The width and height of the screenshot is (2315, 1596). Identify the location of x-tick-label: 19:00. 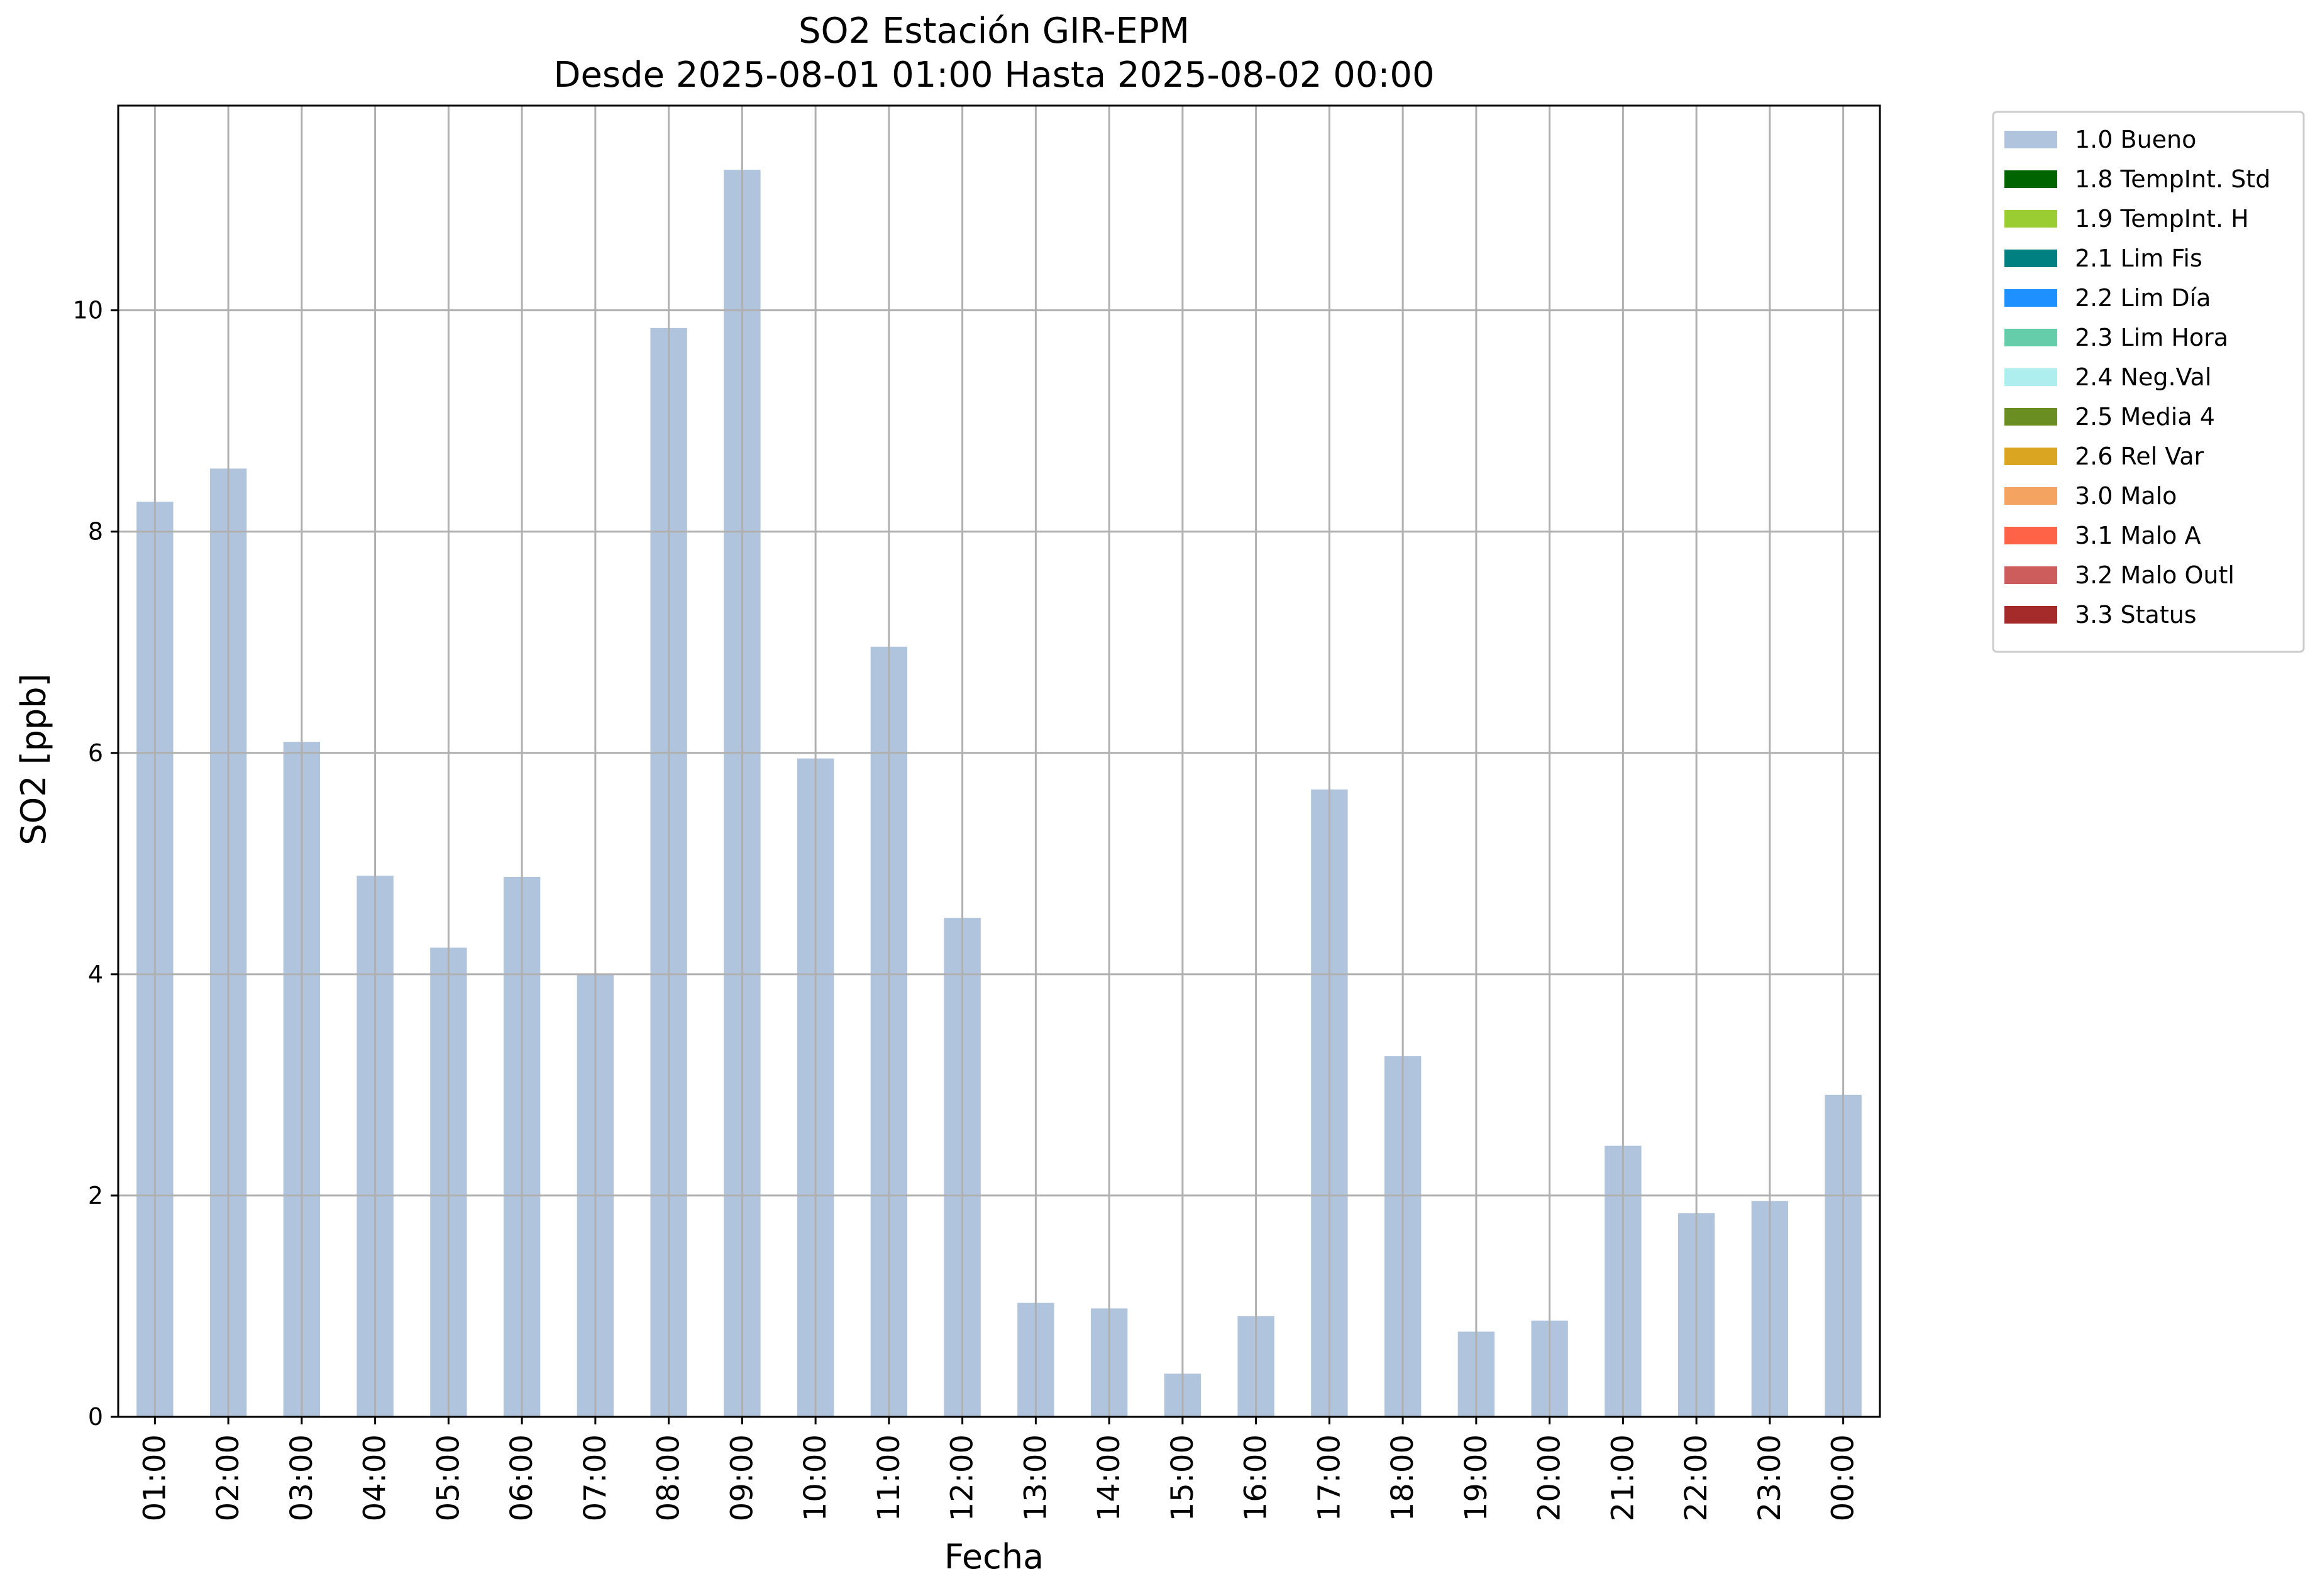
(1476, 1477).